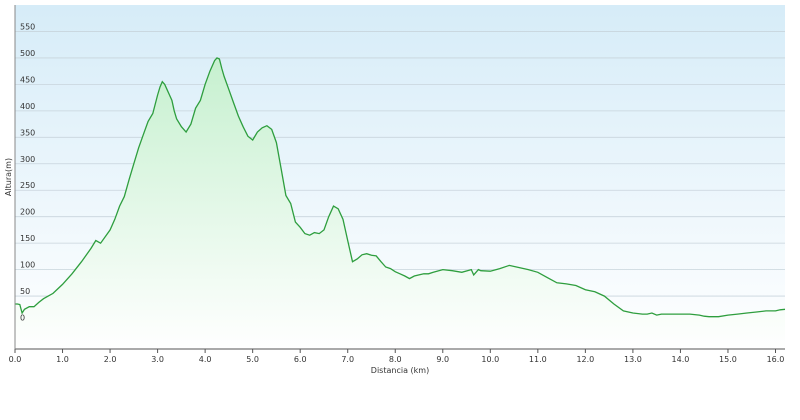  Describe the element at coordinates (400, 370) in the screenshot. I see `x-axis-title: Distancia (km)` at that location.